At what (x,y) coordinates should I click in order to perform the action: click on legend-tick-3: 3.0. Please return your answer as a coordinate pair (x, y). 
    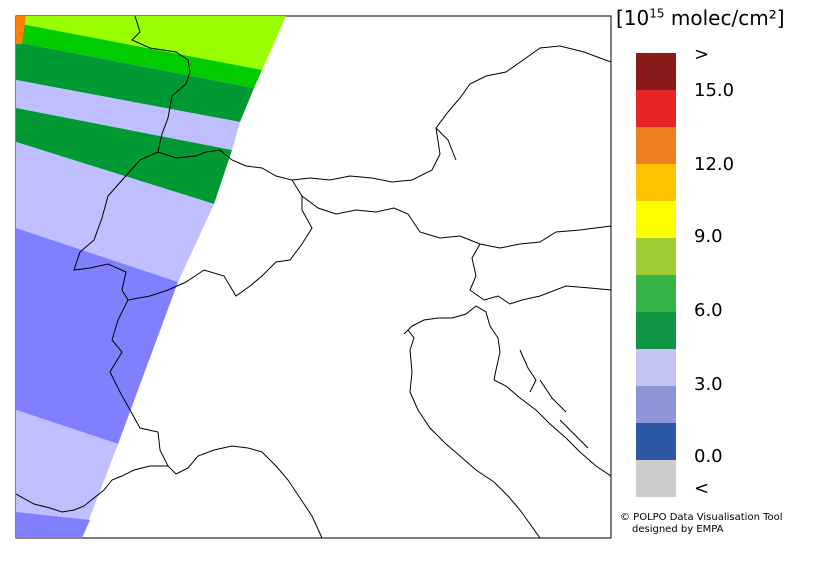
    Looking at the image, I should click on (708, 384).